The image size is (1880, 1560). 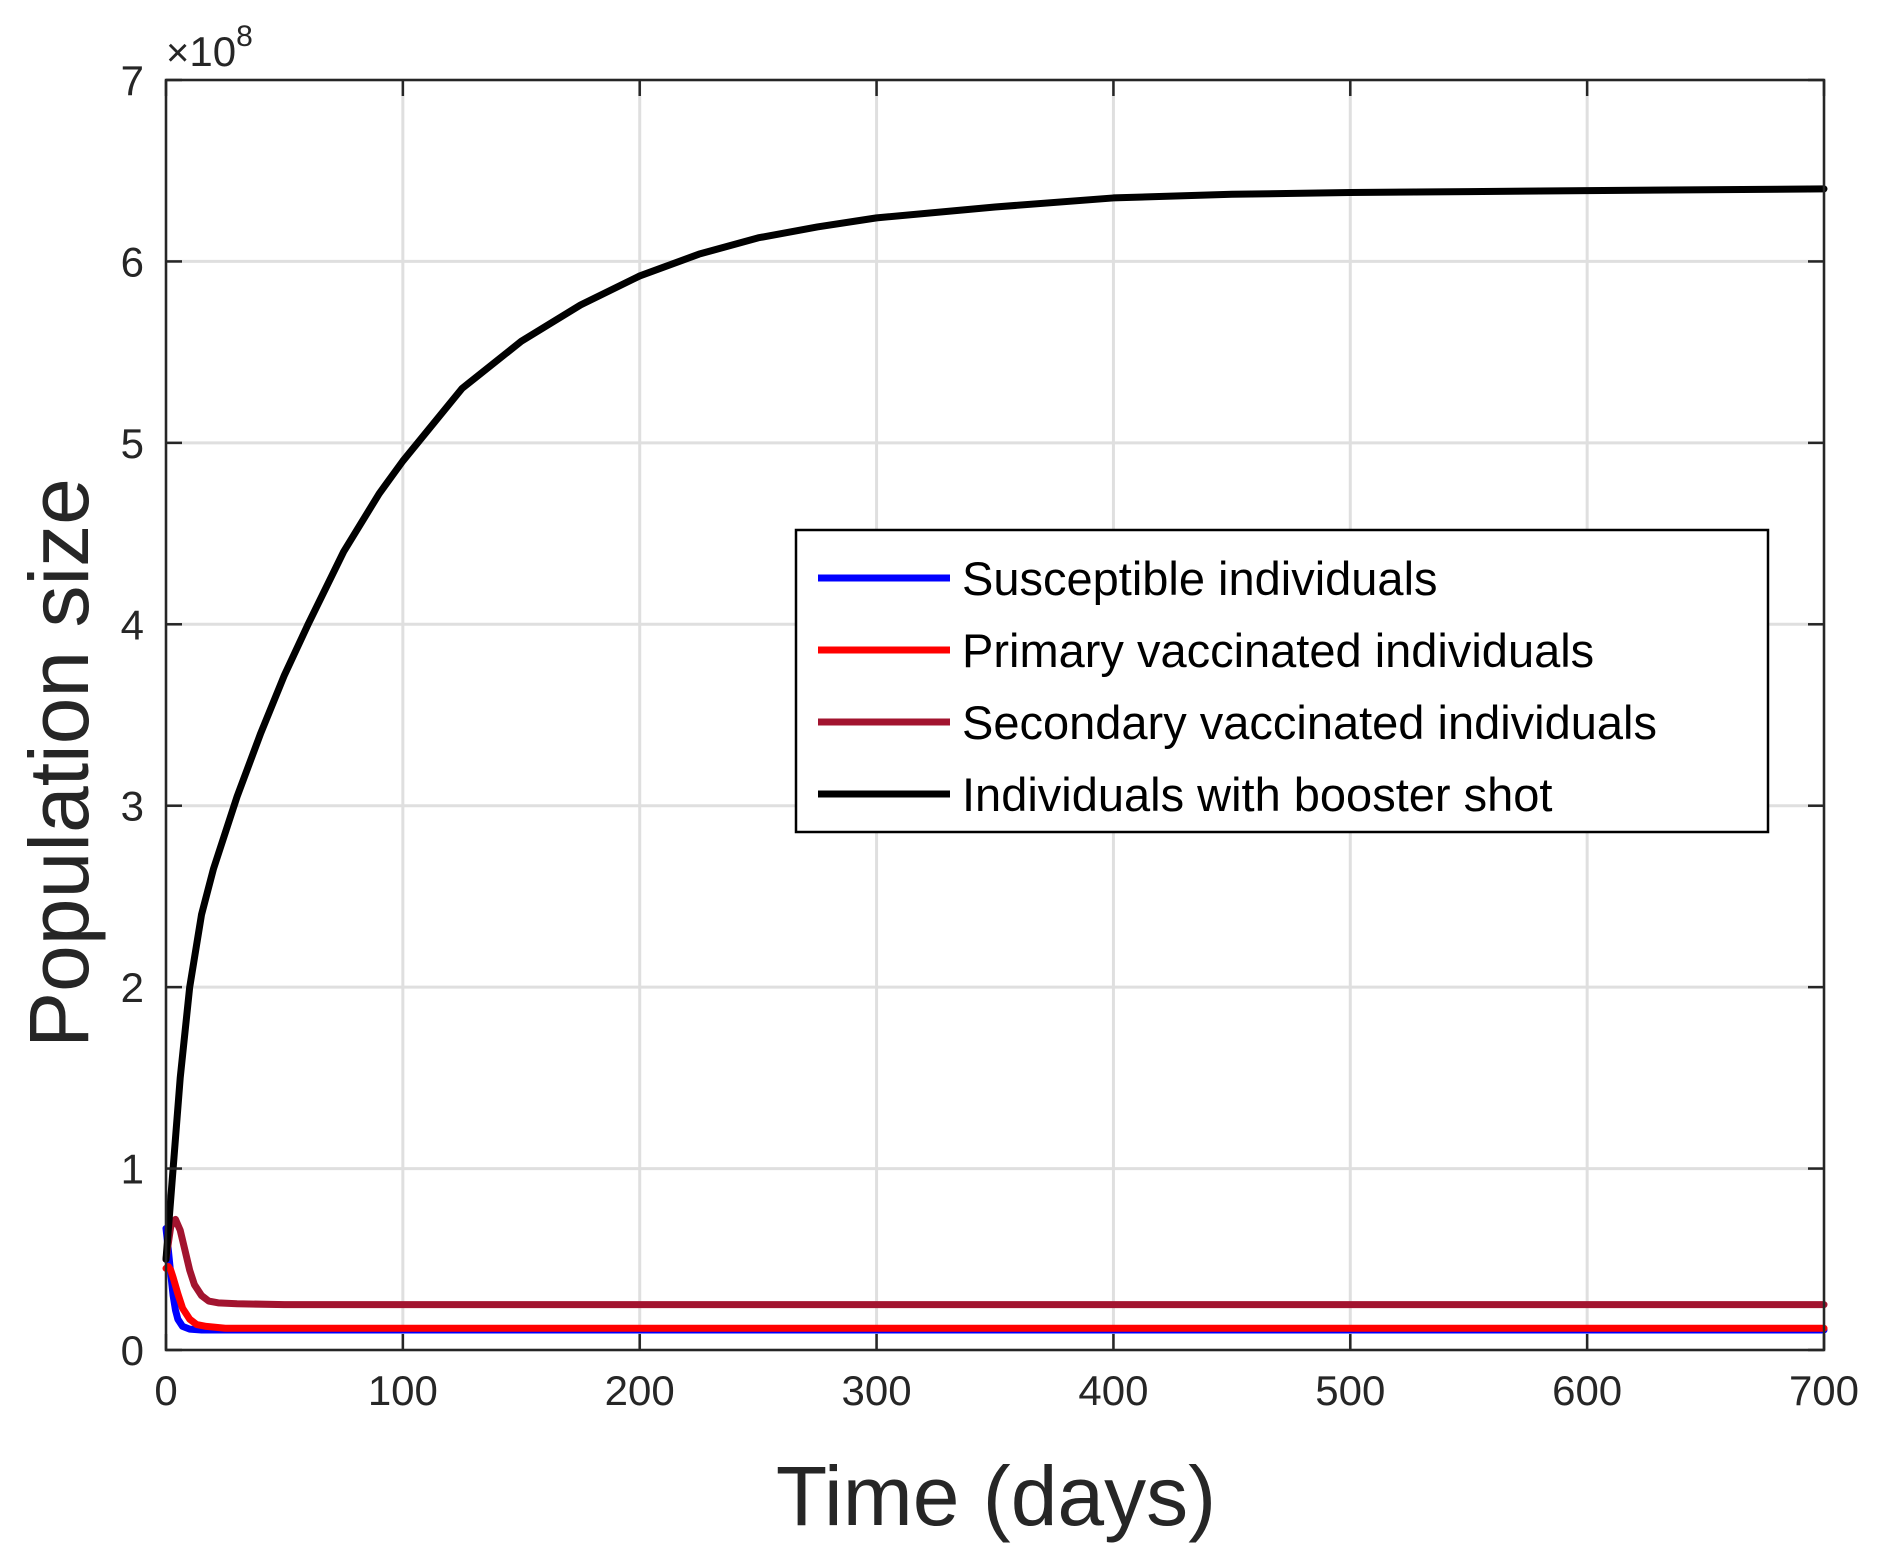 What do you see at coordinates (132, 1169) in the screenshot?
I see `y-tick-label: 1` at bounding box center [132, 1169].